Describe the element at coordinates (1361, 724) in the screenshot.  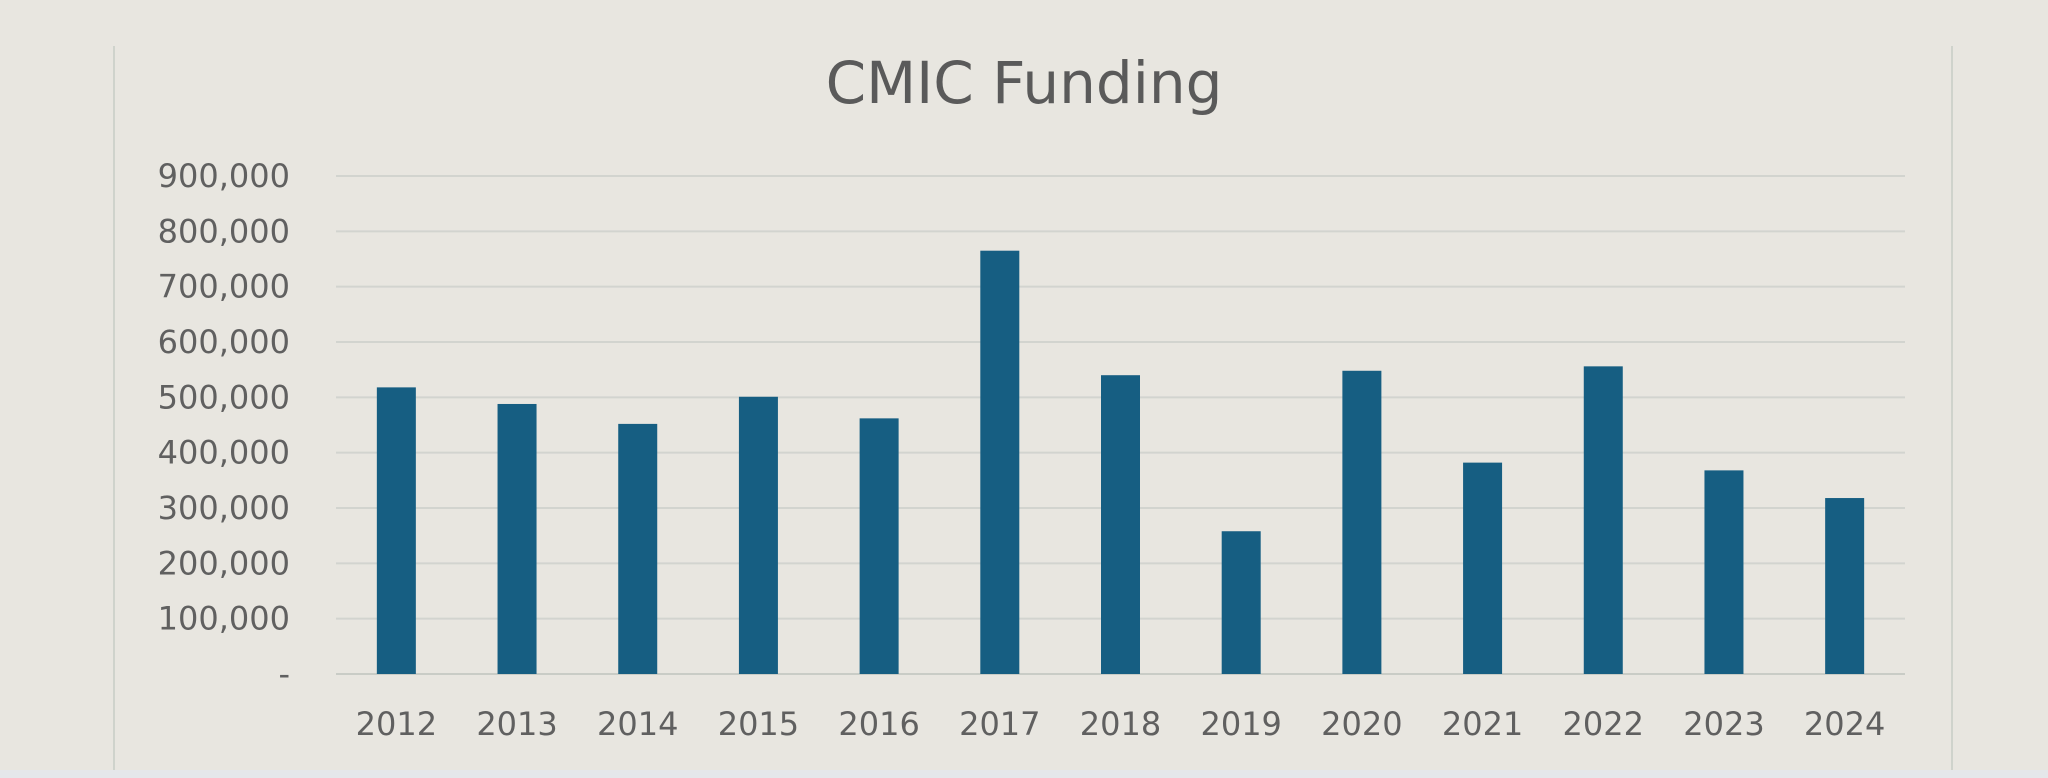
I see `x-tick-label: 2020` at that location.